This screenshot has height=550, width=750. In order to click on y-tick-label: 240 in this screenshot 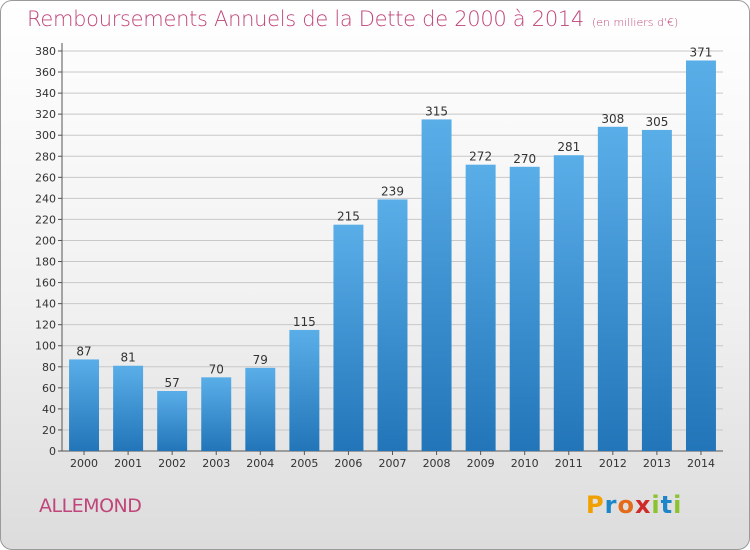, I will do `click(45, 198)`.